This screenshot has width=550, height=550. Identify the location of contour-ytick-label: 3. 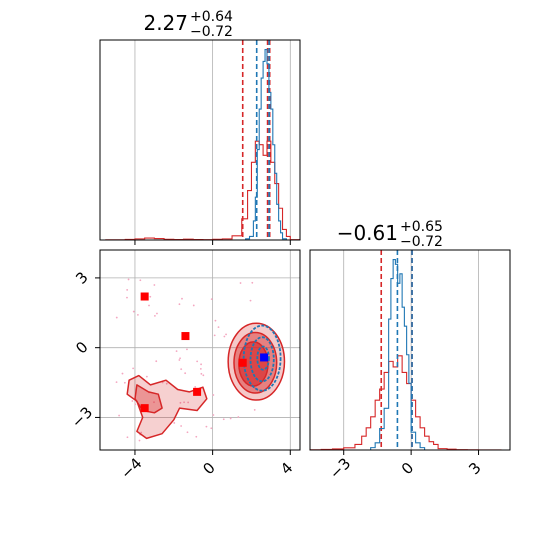
(81, 277).